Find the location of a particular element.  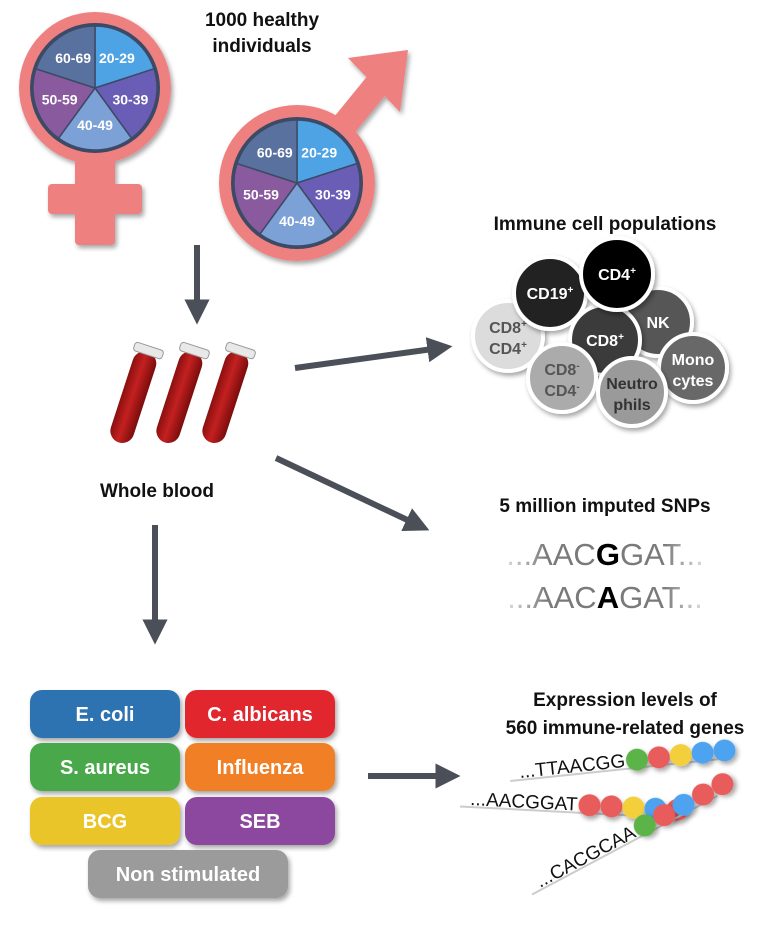

stimulus-bcg: BCG is located at coordinates (105, 821).